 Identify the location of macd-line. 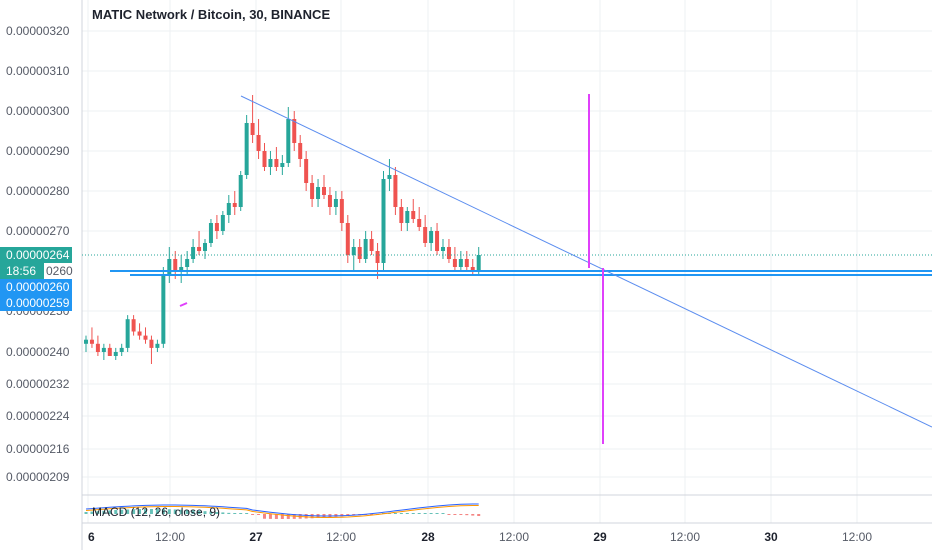
(282, 510).